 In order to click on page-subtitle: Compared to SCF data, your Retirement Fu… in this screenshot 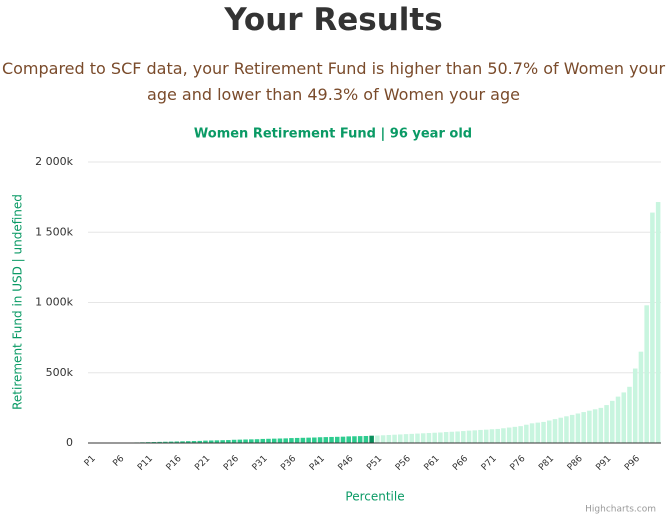, I will do `click(333, 81)`.